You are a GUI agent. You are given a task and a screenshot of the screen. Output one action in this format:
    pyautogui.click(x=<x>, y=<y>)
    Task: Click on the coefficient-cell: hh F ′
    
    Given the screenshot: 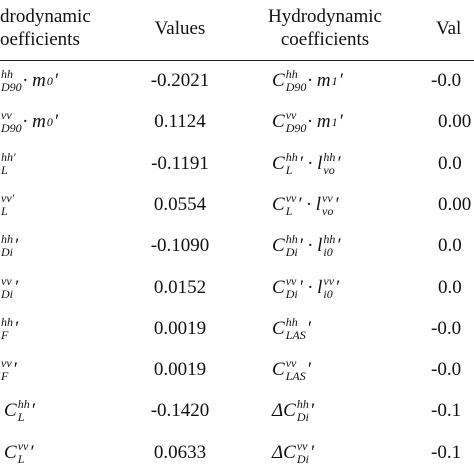 What is the action you would take?
    pyautogui.click(x=9, y=329)
    